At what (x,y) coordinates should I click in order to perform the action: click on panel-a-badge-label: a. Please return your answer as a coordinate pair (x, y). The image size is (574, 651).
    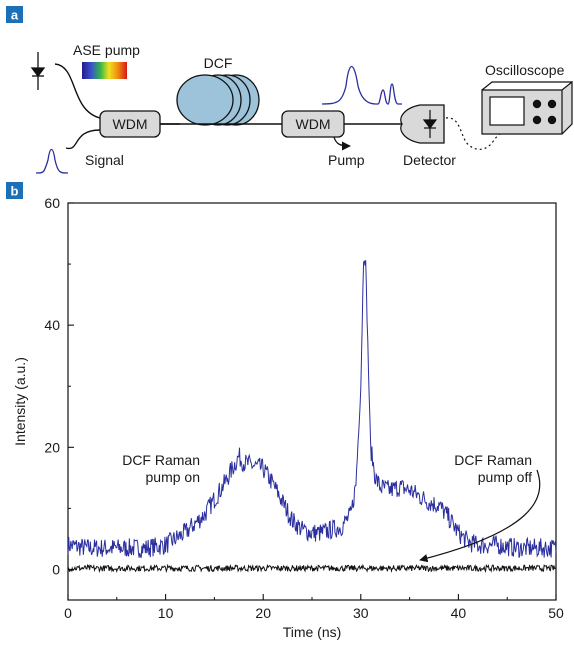
    Looking at the image, I should click on (15, 15).